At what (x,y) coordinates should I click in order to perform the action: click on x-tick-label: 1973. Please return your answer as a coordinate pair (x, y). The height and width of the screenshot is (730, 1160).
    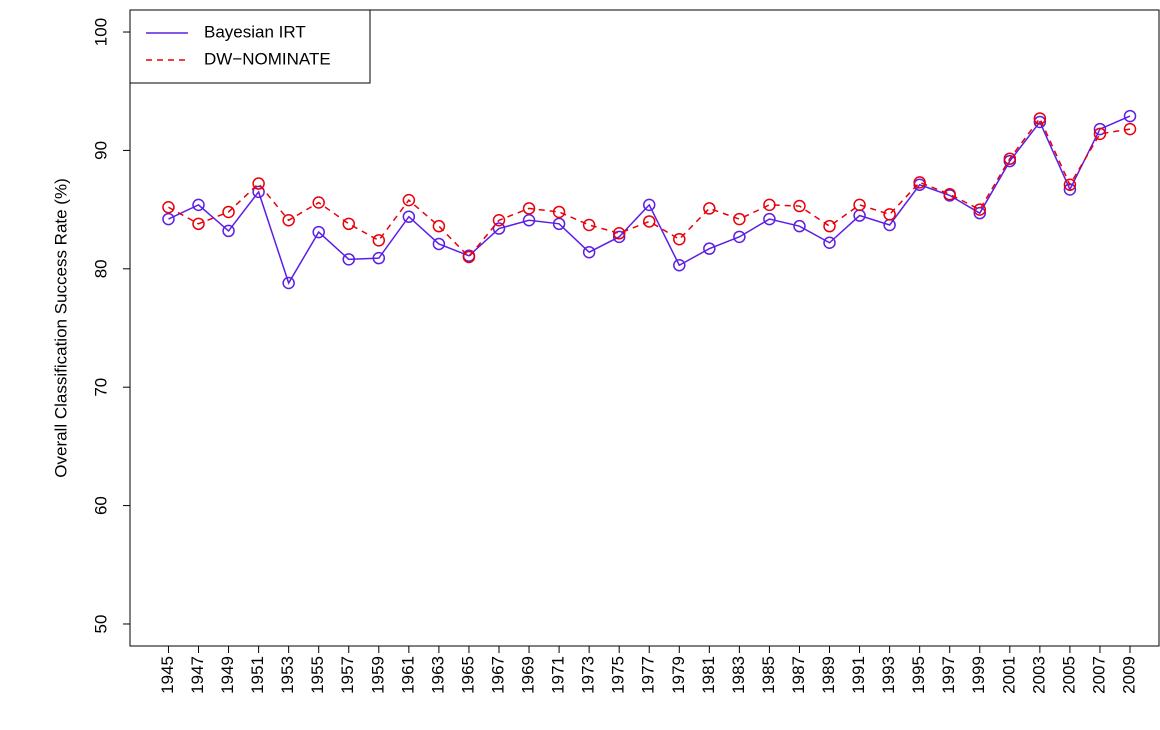
    Looking at the image, I should click on (588, 675).